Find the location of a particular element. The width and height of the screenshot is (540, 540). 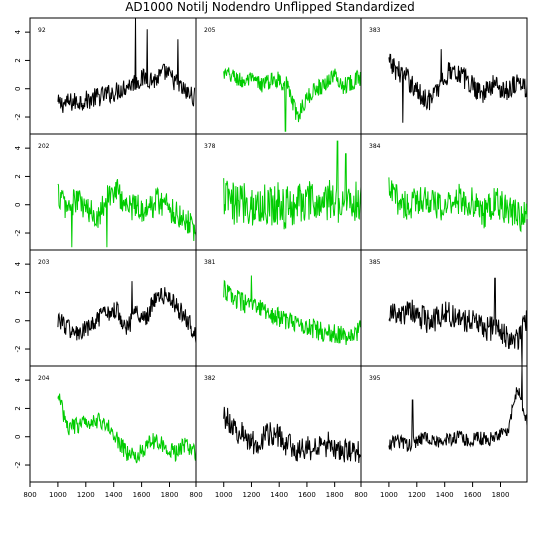

panel-label: 395 is located at coordinates (375, 378).